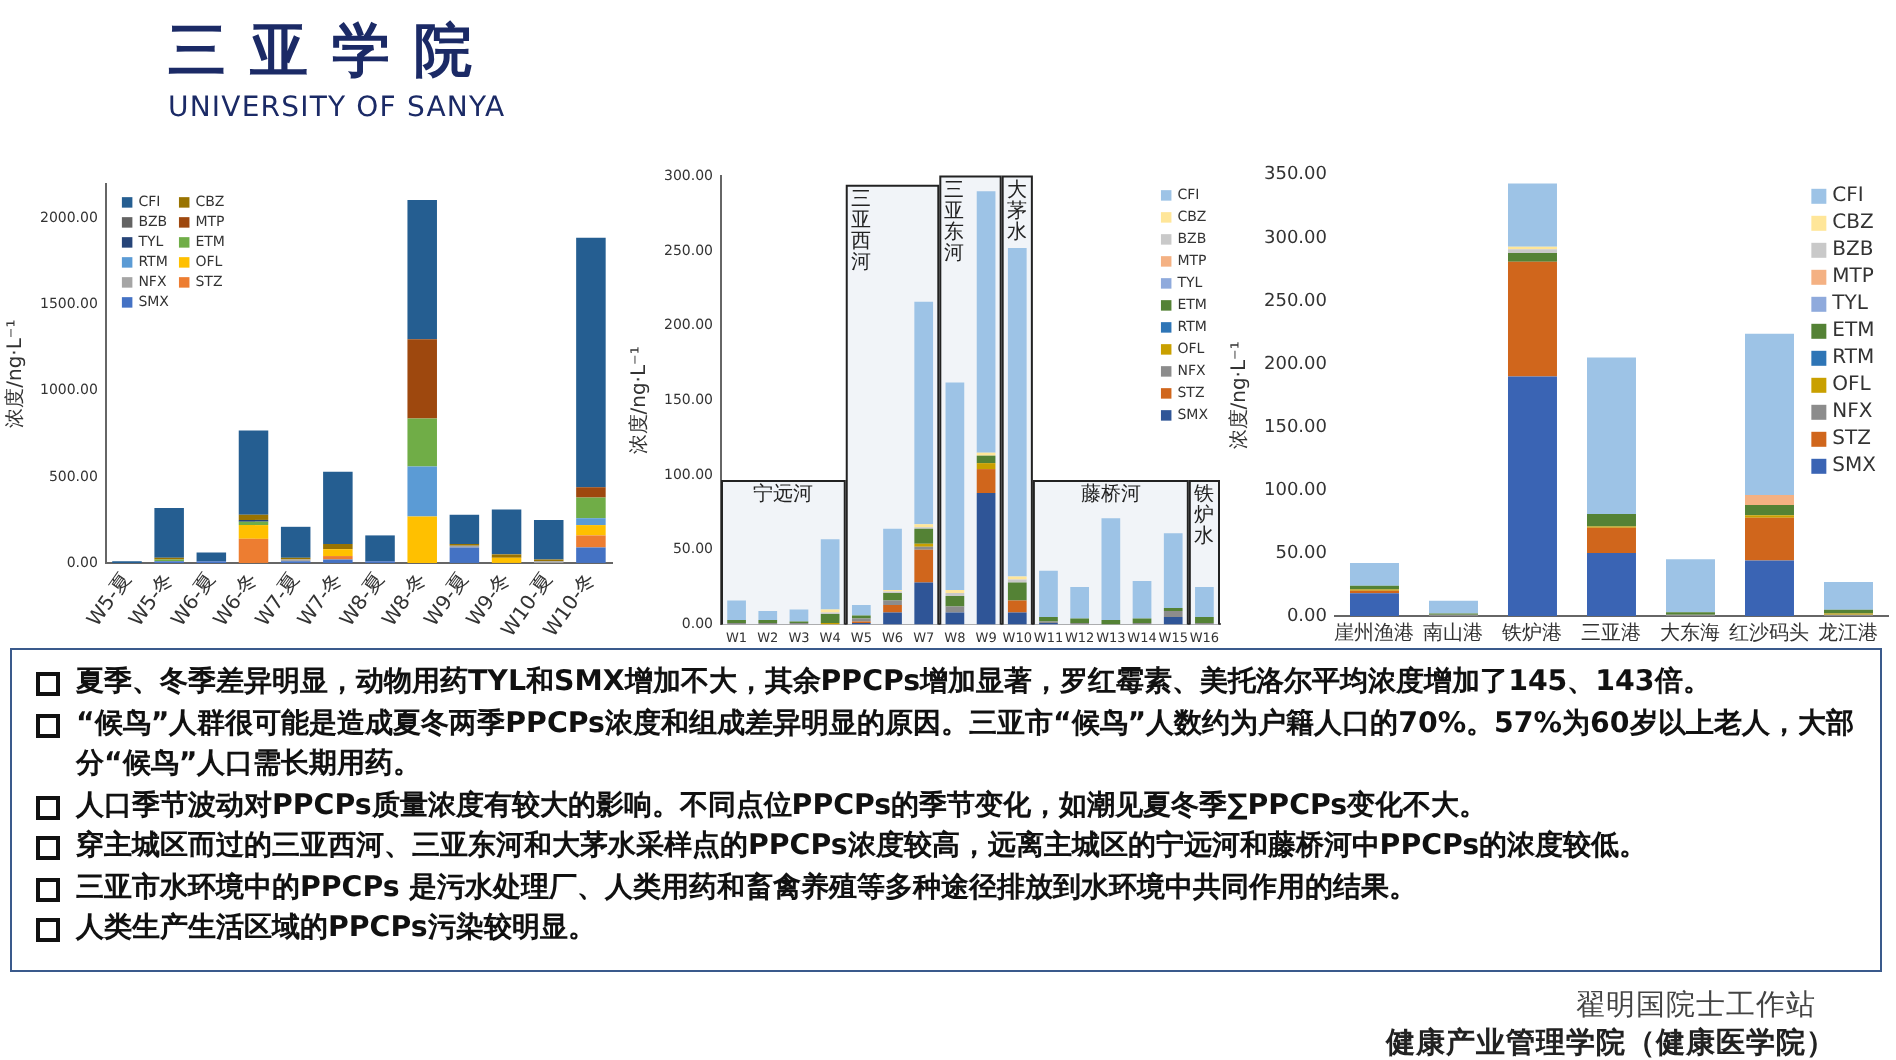 This screenshot has height=1060, width=1896. Describe the element at coordinates (783, 494) in the screenshot. I see `band-label: 宁远河` at that location.